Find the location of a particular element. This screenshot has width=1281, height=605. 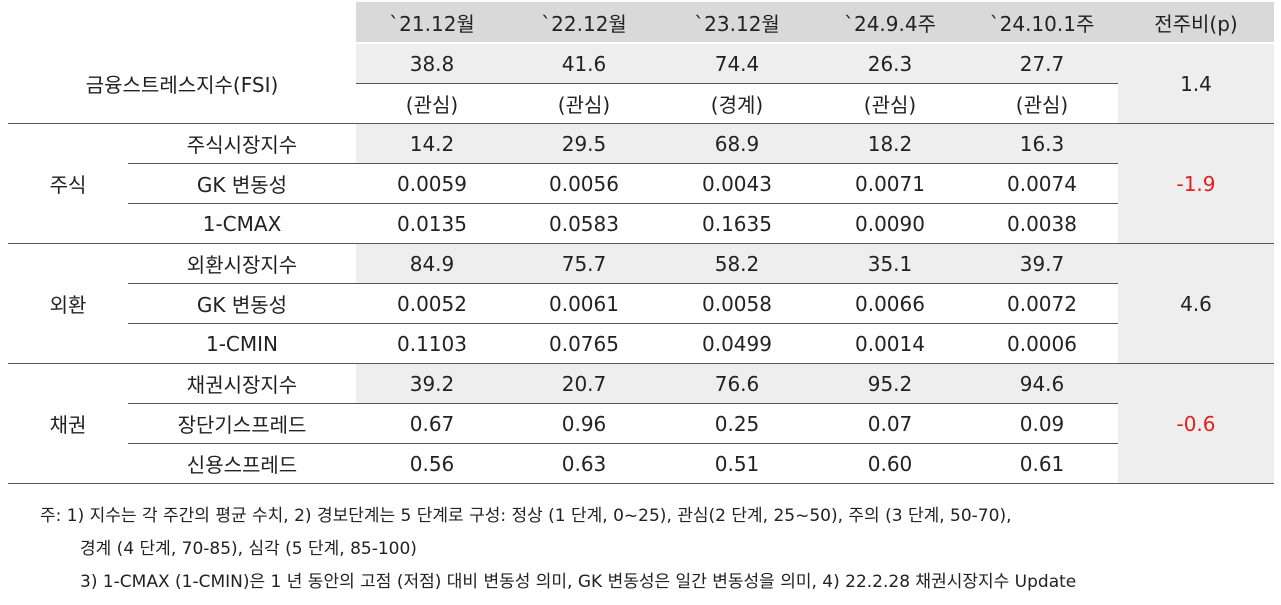

table-row: 장단기스프레드 0.67 0.96 0.25 0.07 0.09 is located at coordinates (641, 423).